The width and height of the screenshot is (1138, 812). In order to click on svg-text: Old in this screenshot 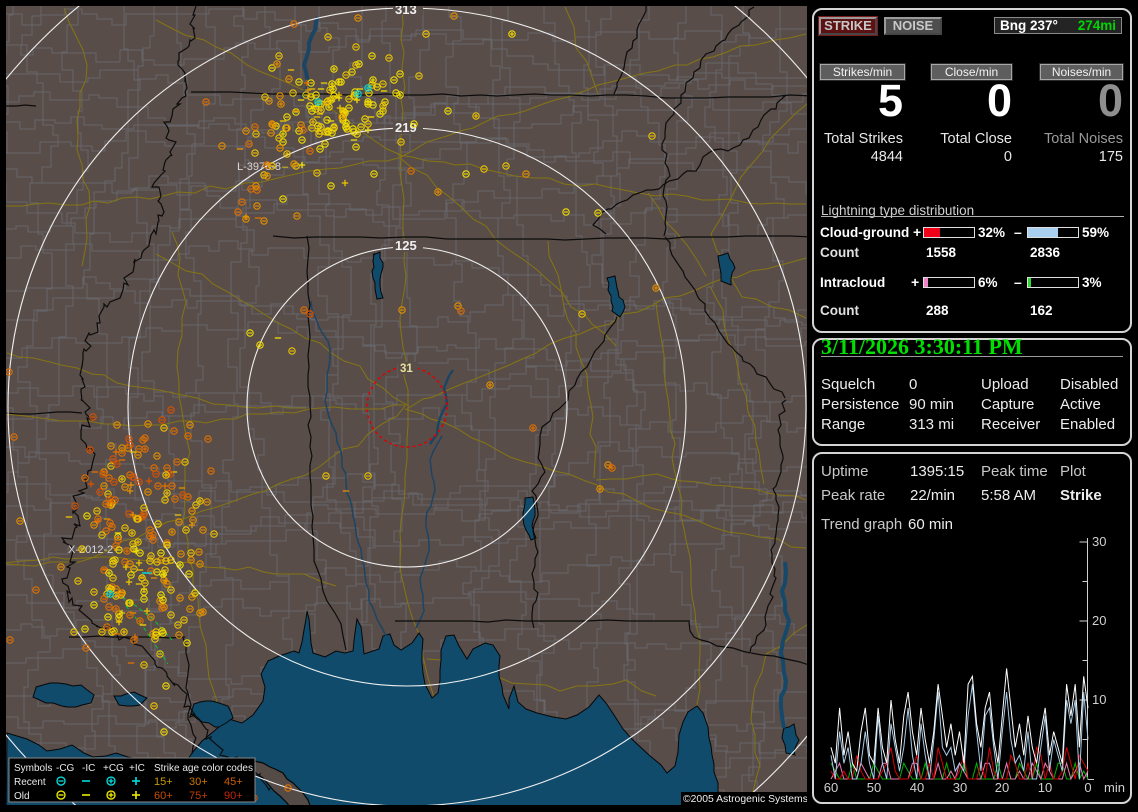, I will do `click(22, 796)`.